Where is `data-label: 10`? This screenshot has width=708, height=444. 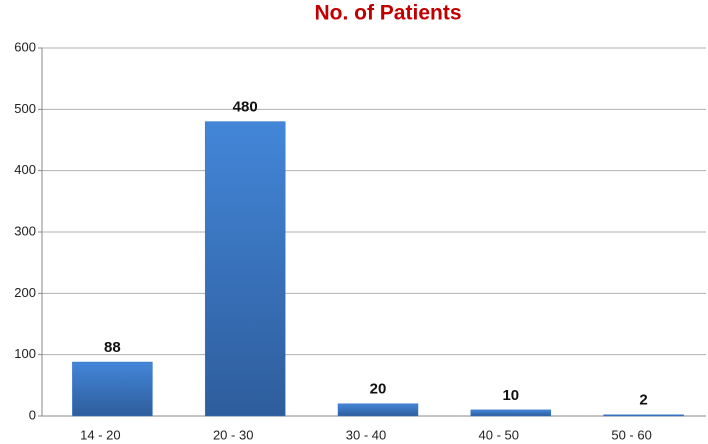
data-label: 10 is located at coordinates (510, 395).